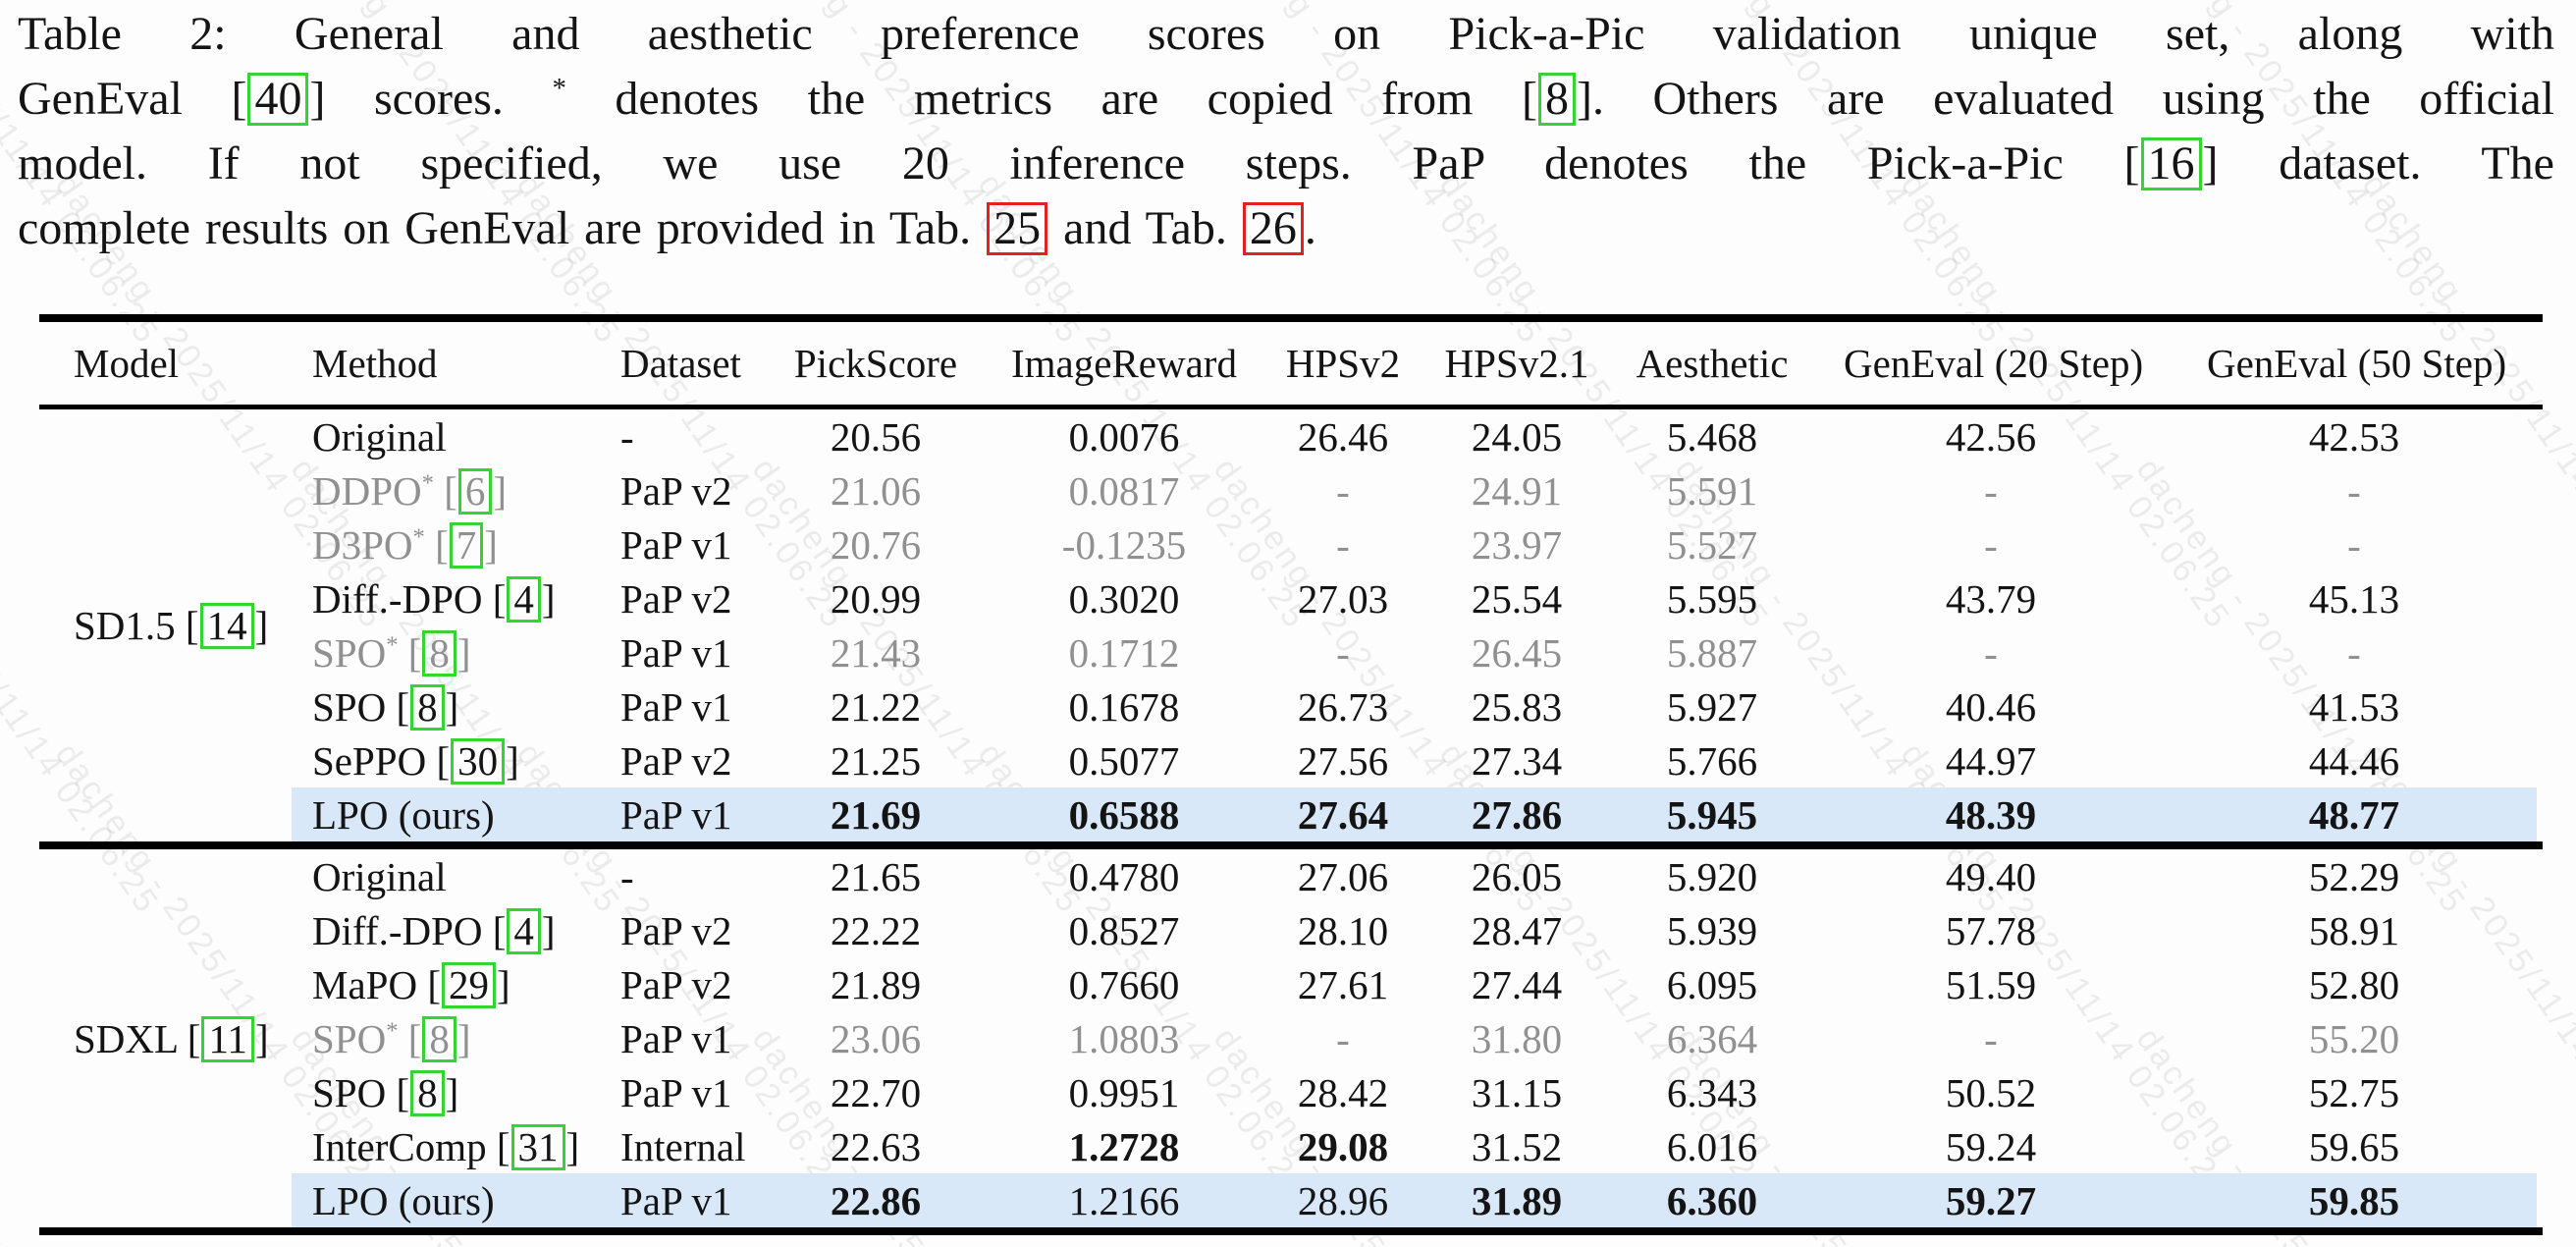 The width and height of the screenshot is (2576, 1247). I want to click on model-name: SDXL [, so click(137, 1038).